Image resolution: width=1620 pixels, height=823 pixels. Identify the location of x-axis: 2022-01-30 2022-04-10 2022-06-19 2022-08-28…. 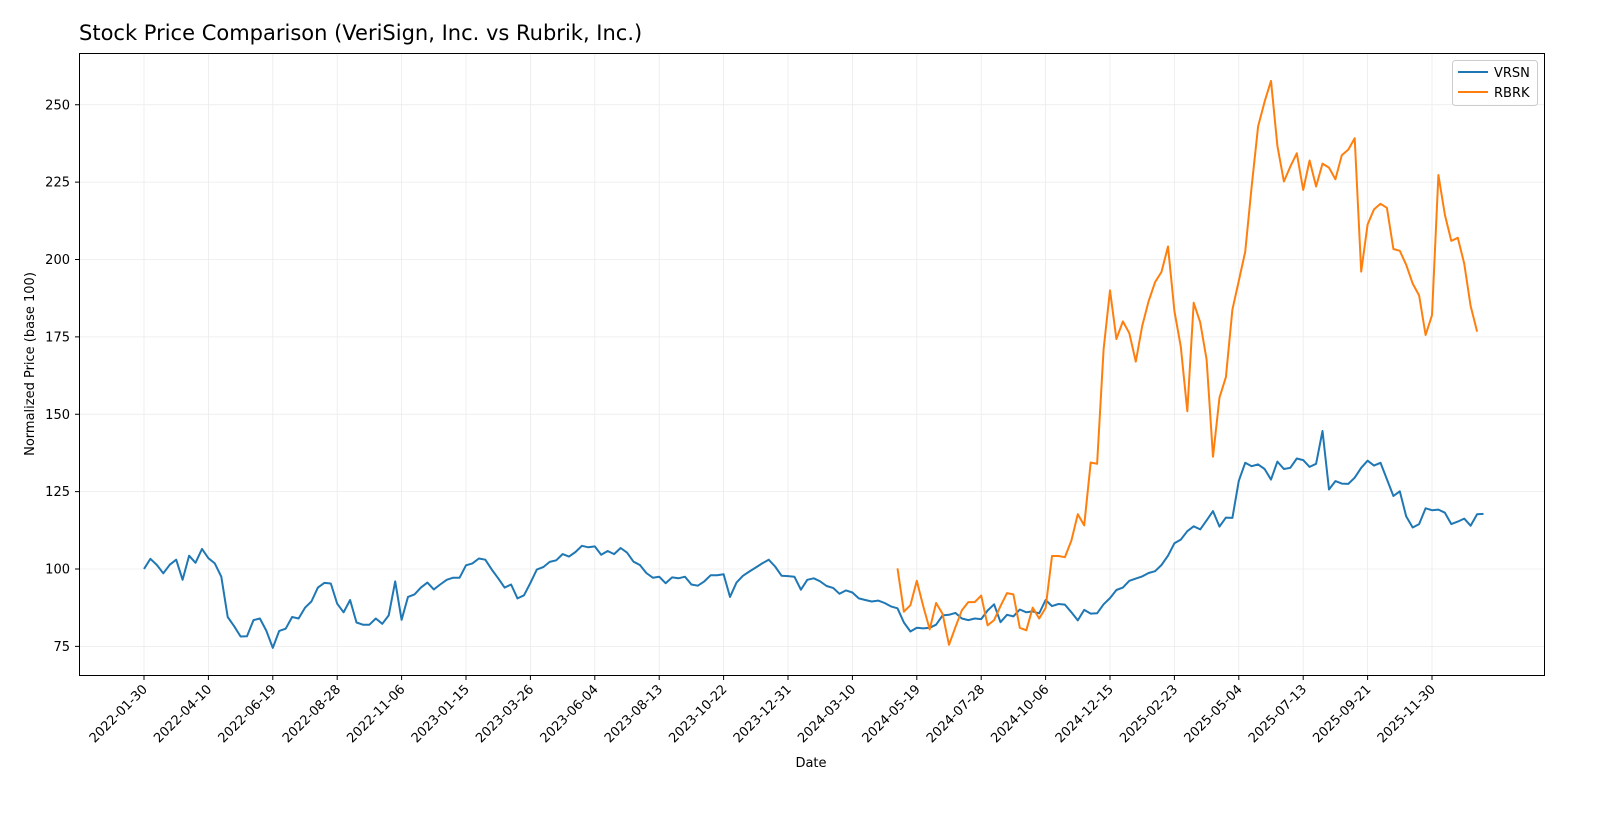
(763, 710).